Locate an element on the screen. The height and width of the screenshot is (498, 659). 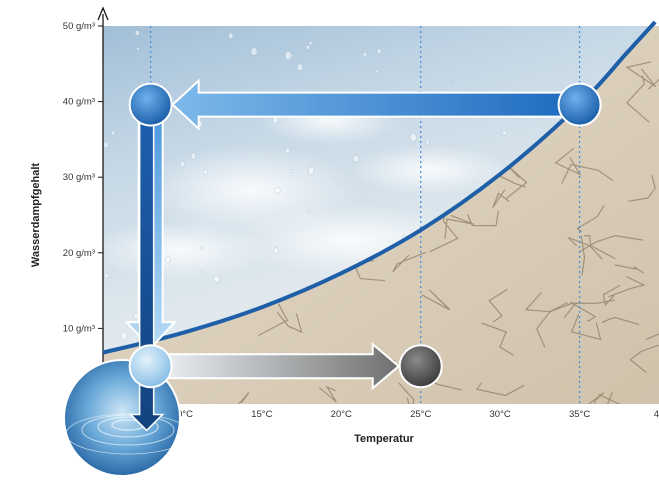
x-axis-title: Temperatur is located at coordinates (384, 439).